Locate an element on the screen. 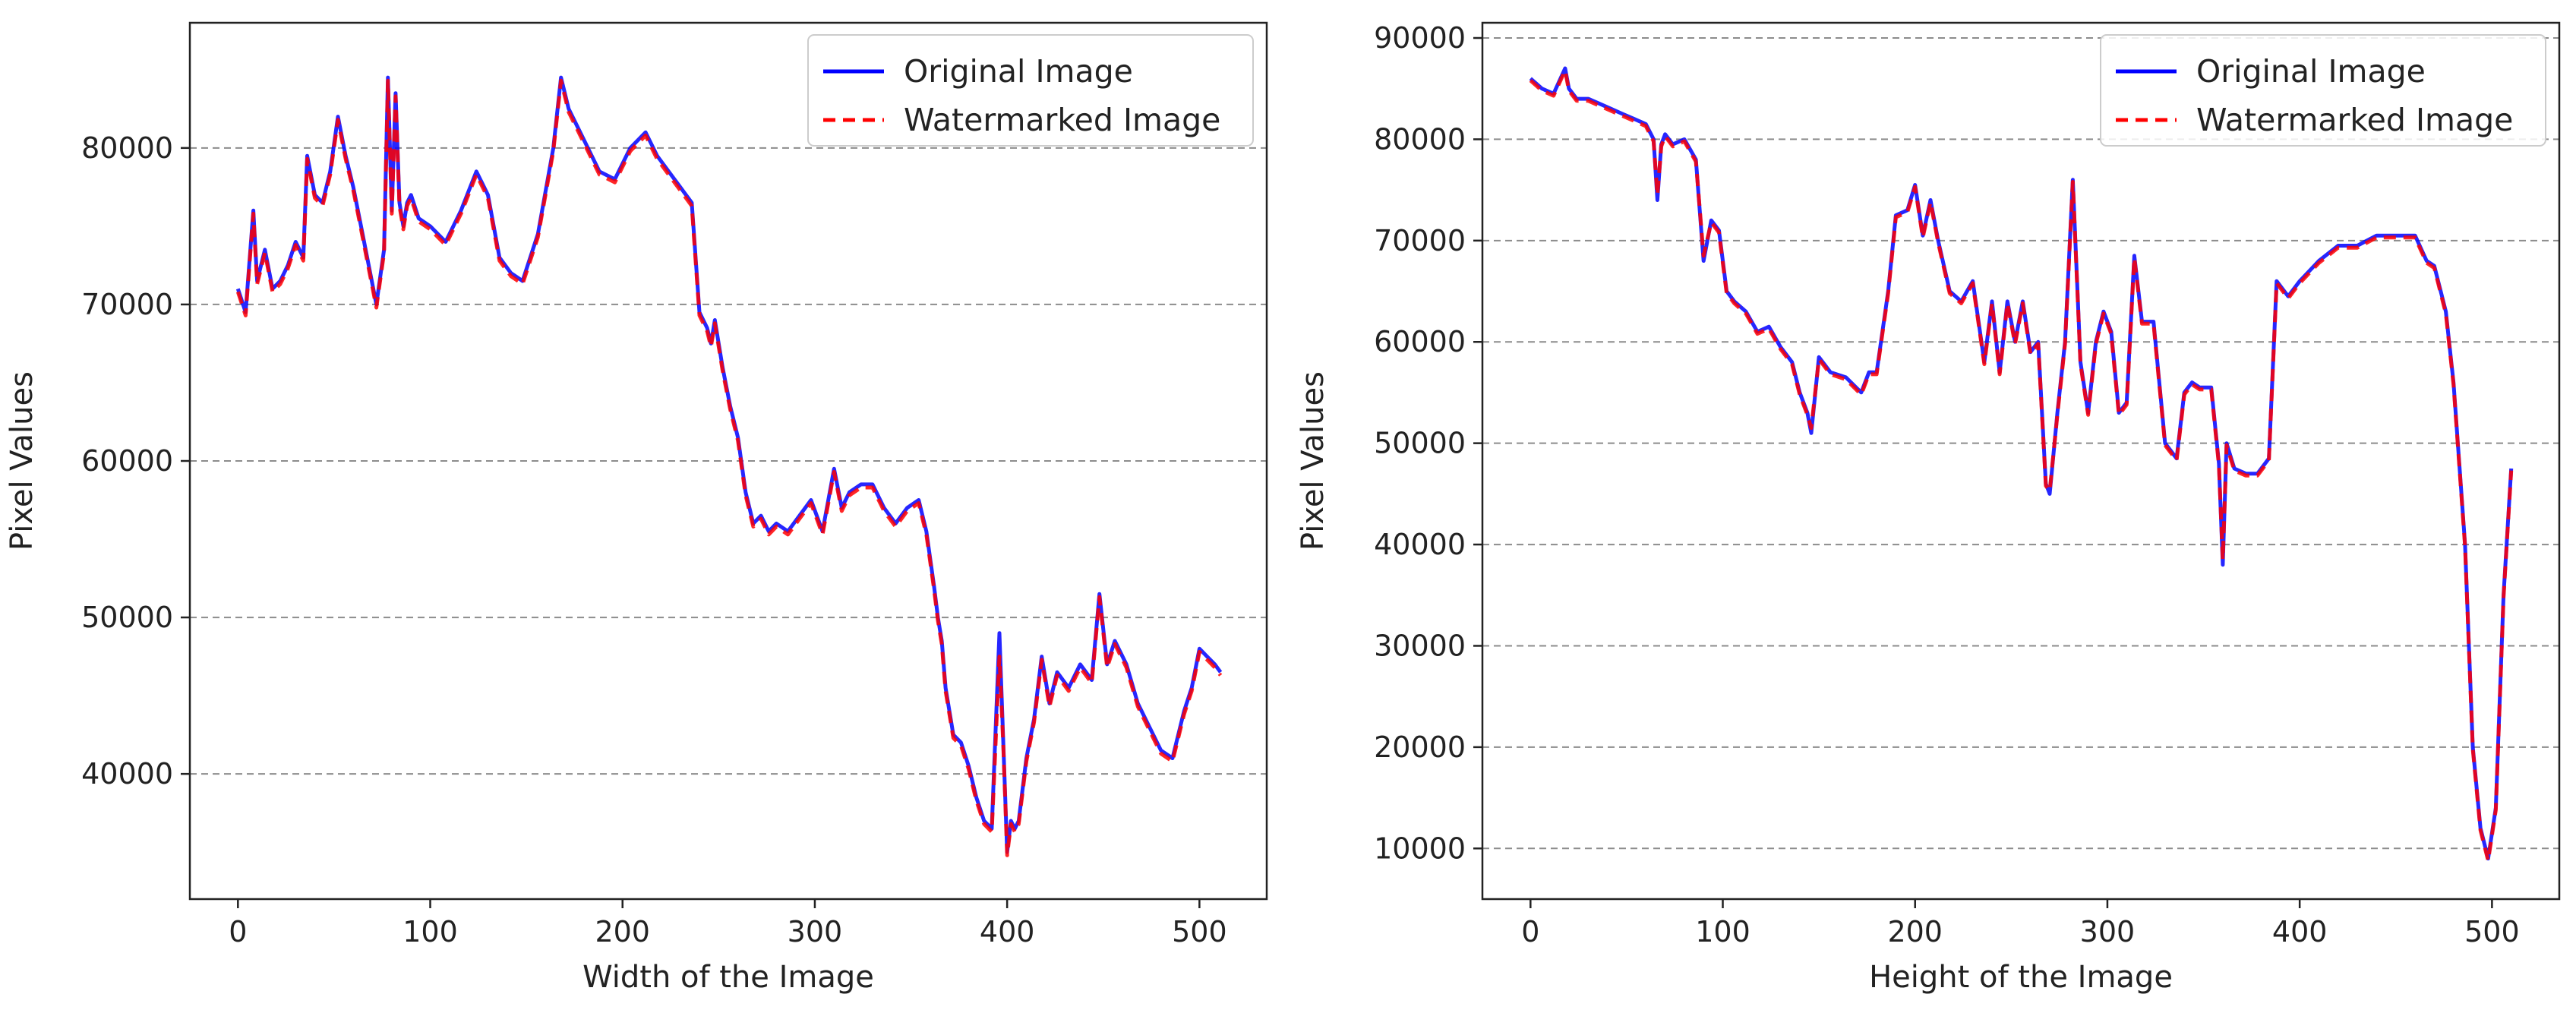  y-tick-label: 20000 is located at coordinates (1420, 747).